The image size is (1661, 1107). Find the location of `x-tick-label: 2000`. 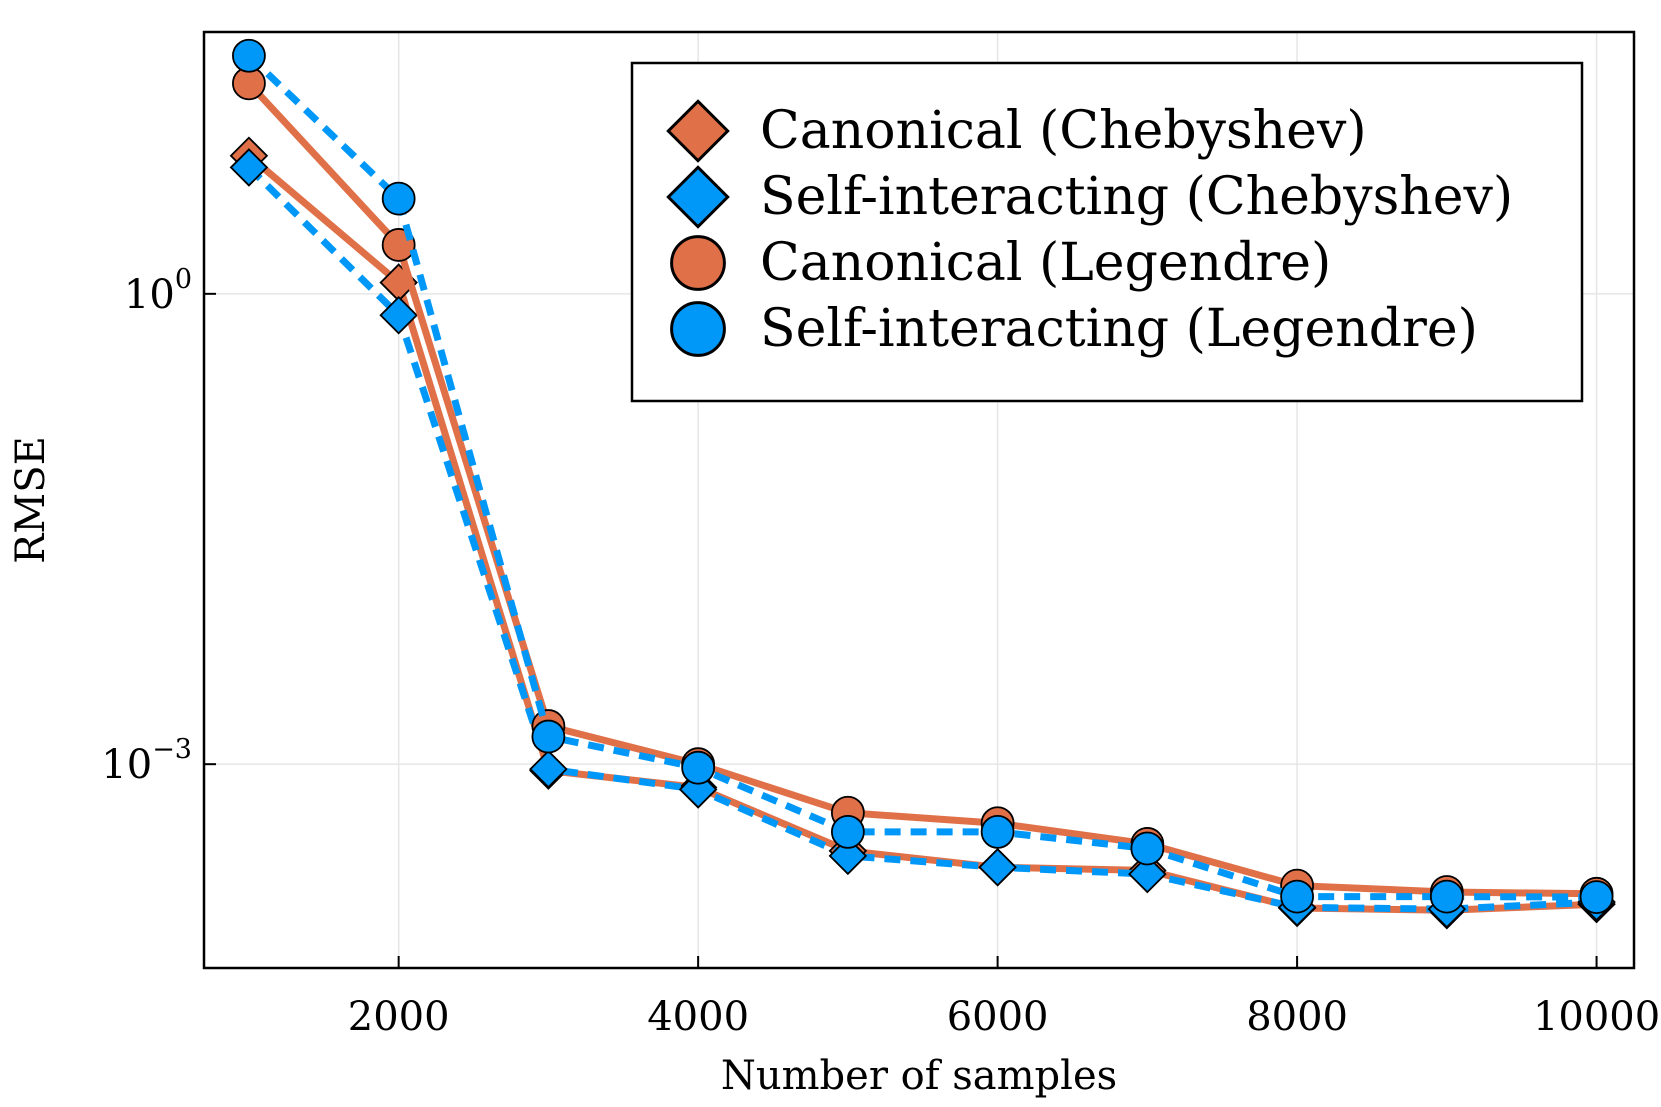

x-tick-label: 2000 is located at coordinates (399, 1017).